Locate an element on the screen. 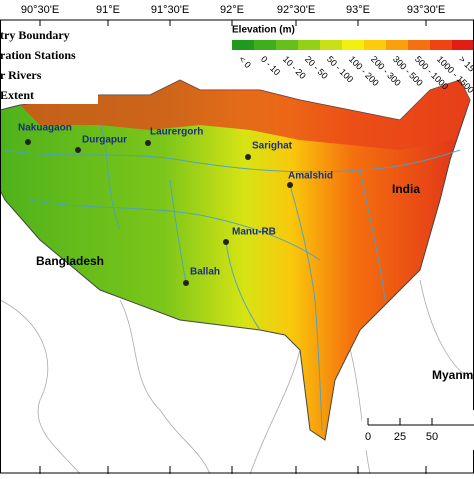 The height and width of the screenshot is (479, 474). country-label: India is located at coordinates (406, 189).